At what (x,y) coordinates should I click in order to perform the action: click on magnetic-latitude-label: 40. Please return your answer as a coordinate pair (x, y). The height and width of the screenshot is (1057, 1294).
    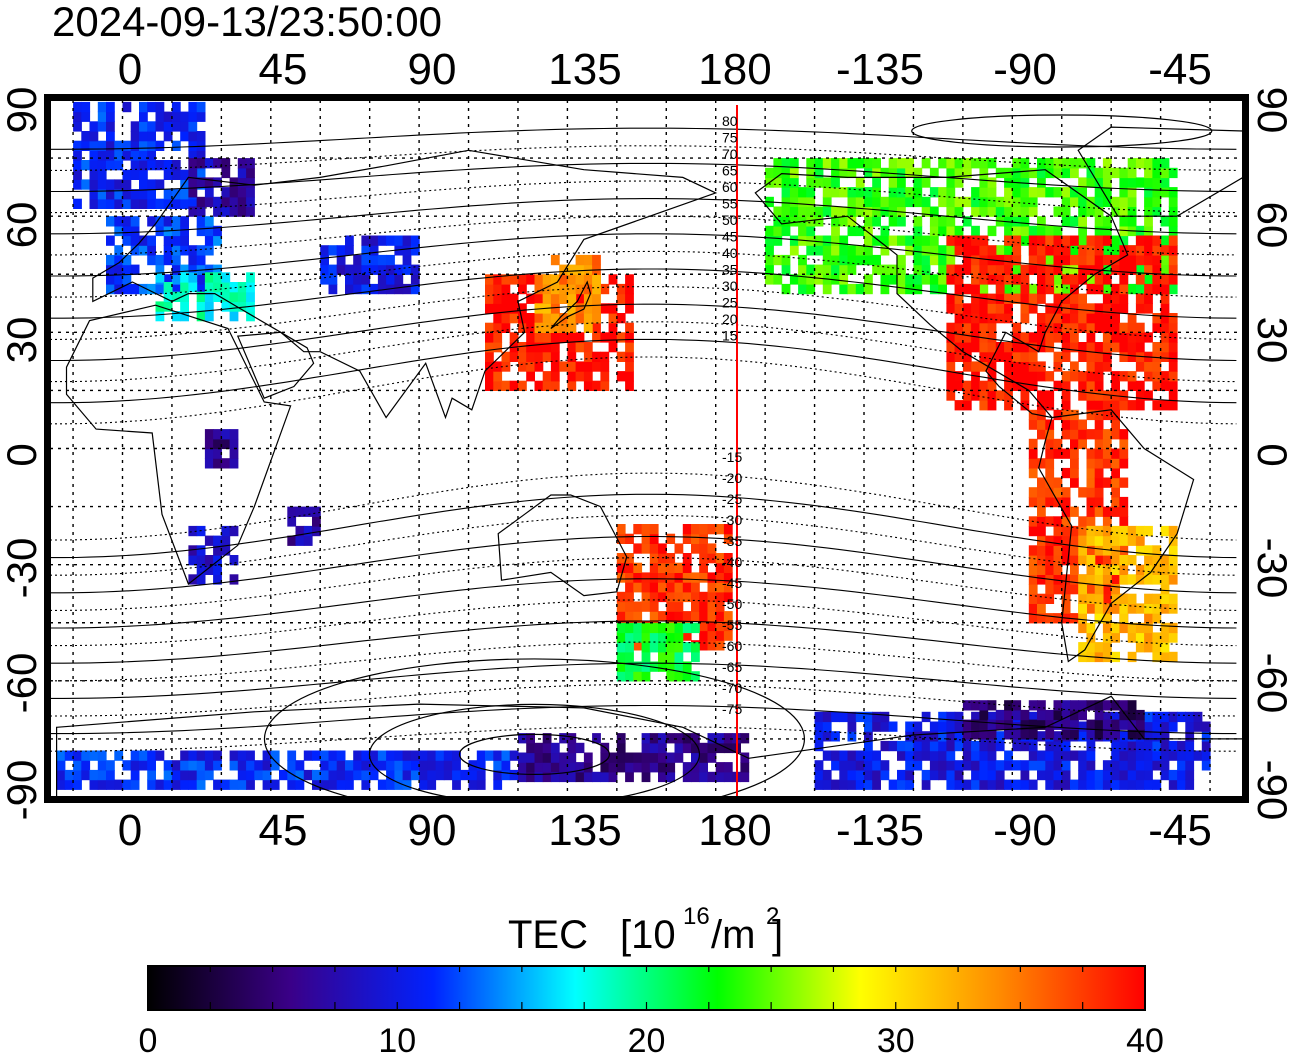
    Looking at the image, I should click on (730, 253).